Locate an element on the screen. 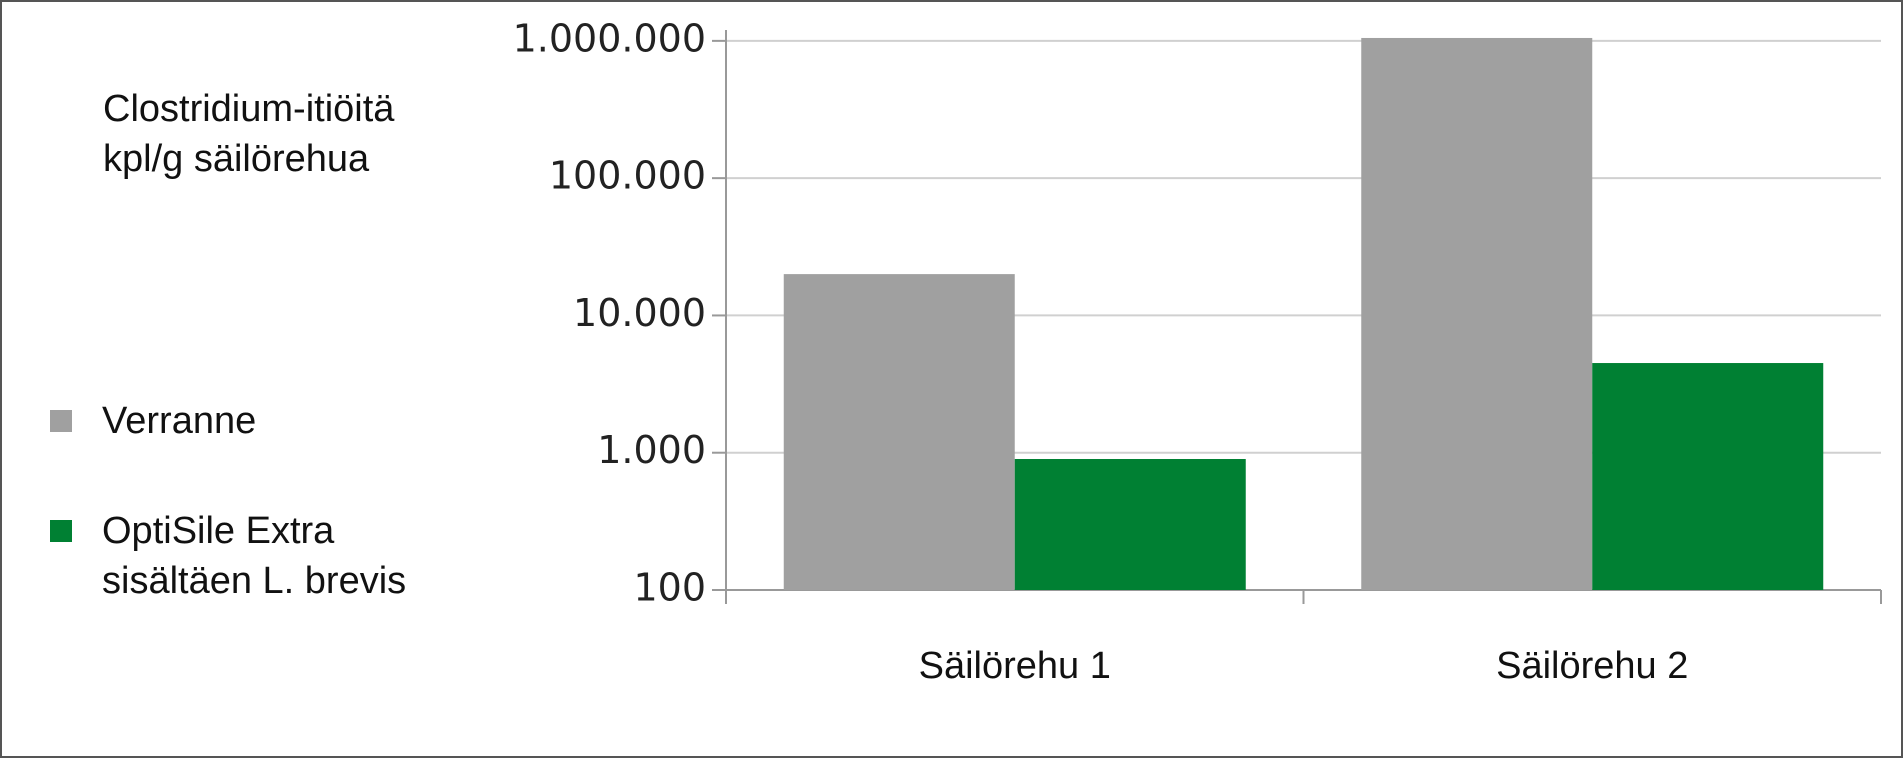 The width and height of the screenshot is (1903, 758). x-tick-label: Säilörehu 2 is located at coordinates (1592, 666).